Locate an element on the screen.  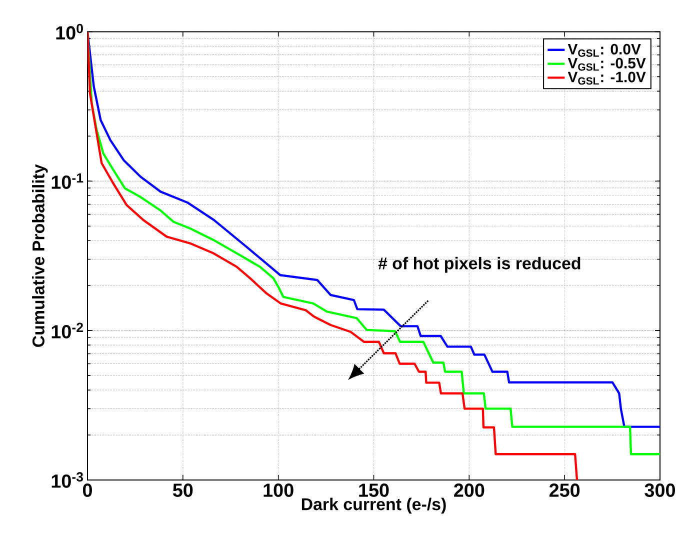
y-axis-title: Cumulative Probability is located at coordinates (40, 255).